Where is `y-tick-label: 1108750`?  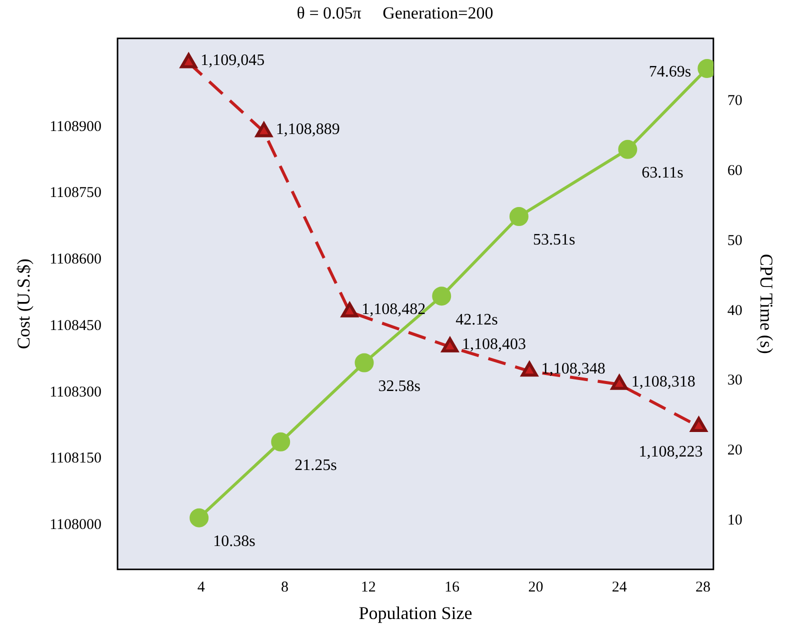
y-tick-label: 1108750 is located at coordinates (76, 193).